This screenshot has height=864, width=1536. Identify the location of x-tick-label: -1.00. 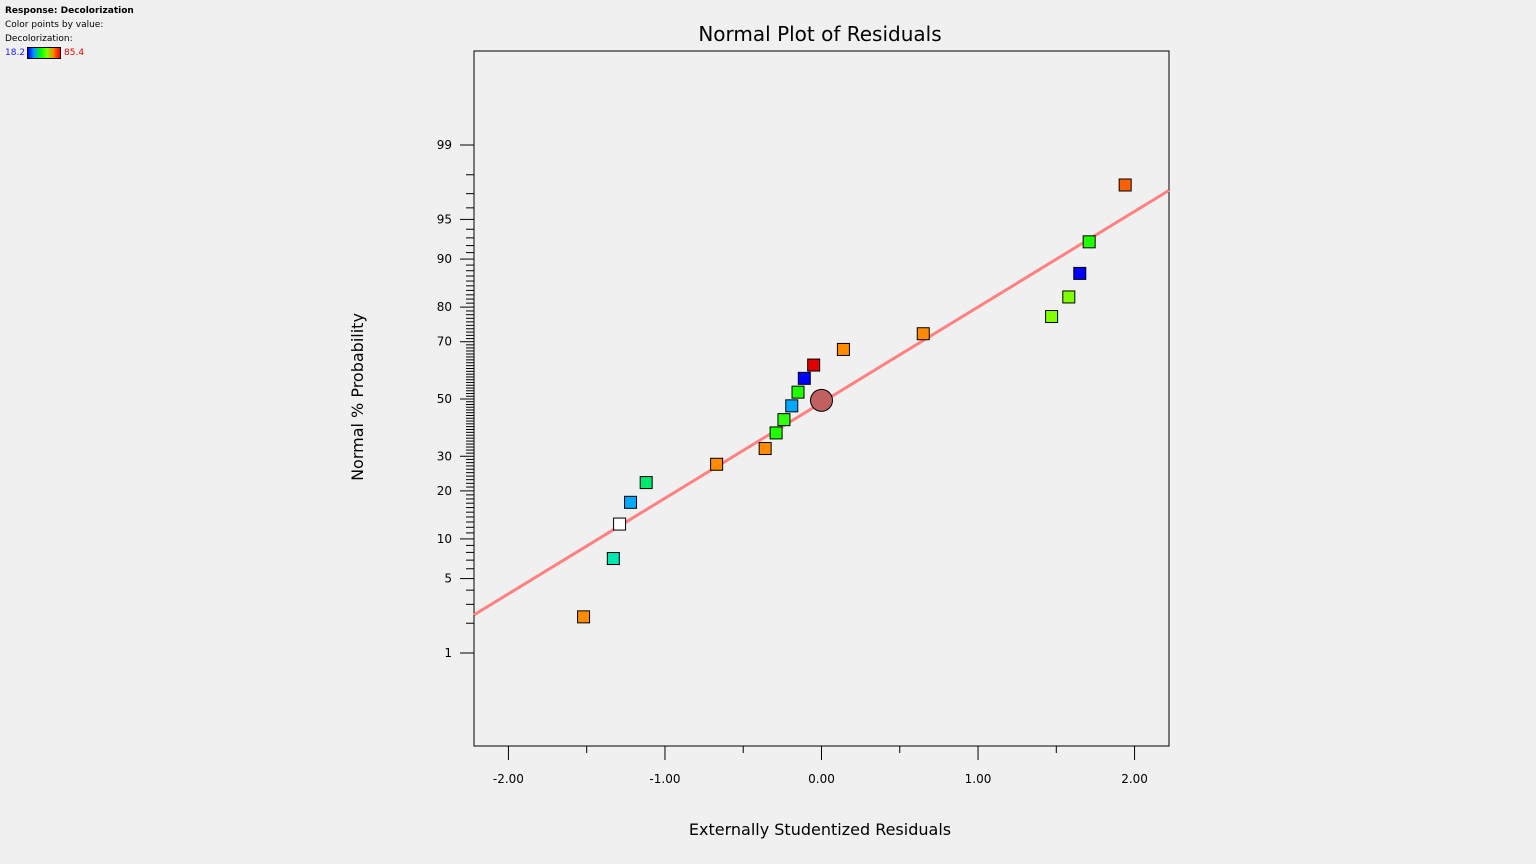
(664, 779).